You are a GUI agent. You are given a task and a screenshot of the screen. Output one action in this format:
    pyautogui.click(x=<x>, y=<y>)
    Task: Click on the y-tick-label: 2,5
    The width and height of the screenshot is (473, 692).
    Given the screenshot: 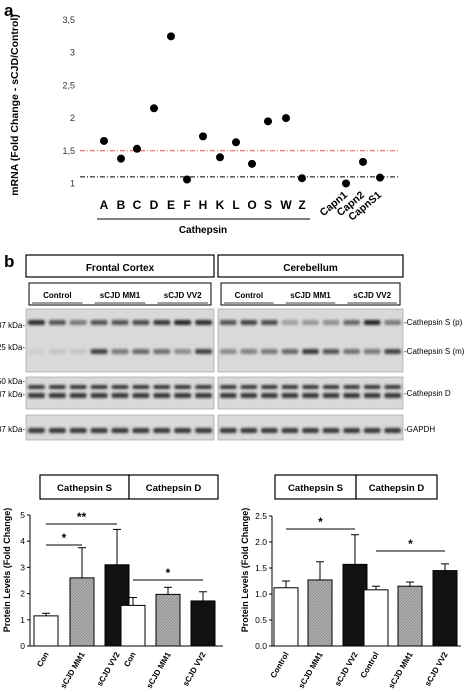 What is the action you would take?
    pyautogui.click(x=68, y=85)
    